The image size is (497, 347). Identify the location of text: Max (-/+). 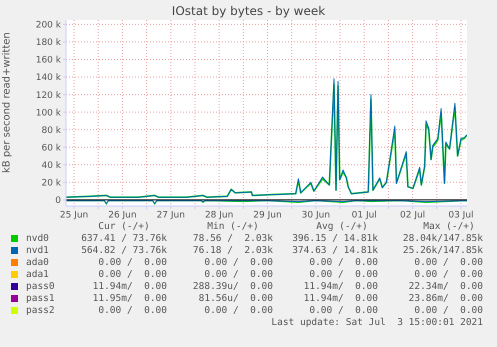
(449, 227).